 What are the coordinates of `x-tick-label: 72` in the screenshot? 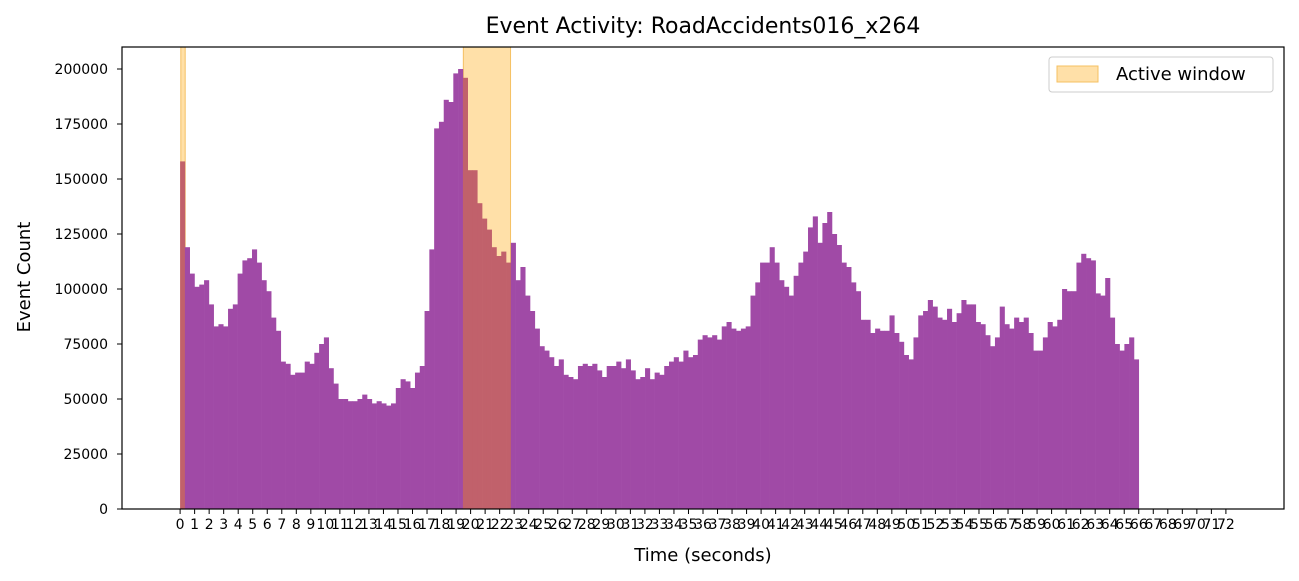 It's located at (1226, 525).